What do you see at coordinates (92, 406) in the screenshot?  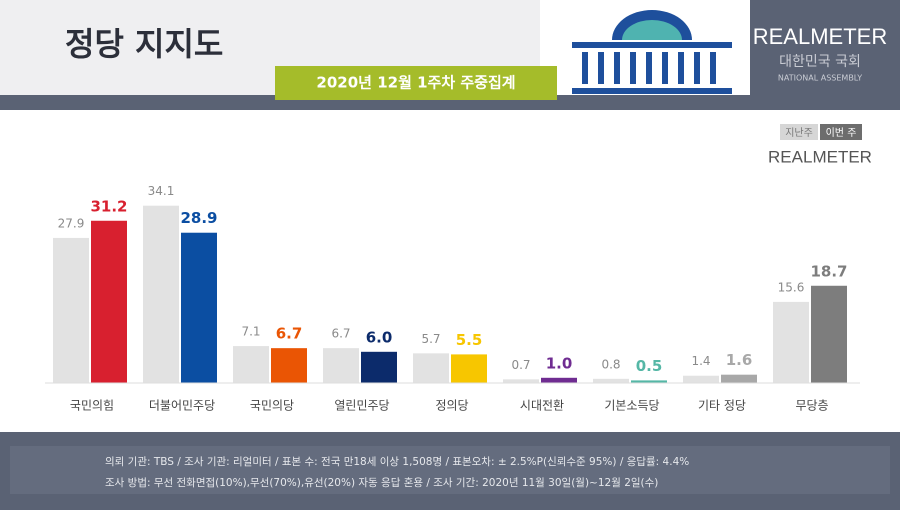 I see `x-tick-label: 국민의힘` at bounding box center [92, 406].